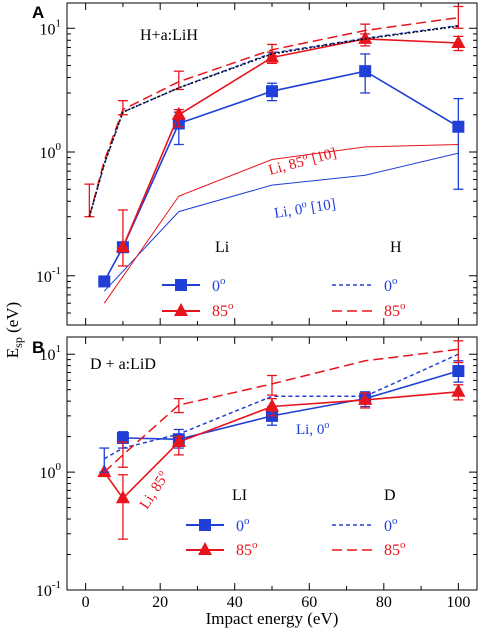 Image resolution: width=484 pixels, height=630 pixels. I want to click on panel-a-letter: A, so click(38, 12).